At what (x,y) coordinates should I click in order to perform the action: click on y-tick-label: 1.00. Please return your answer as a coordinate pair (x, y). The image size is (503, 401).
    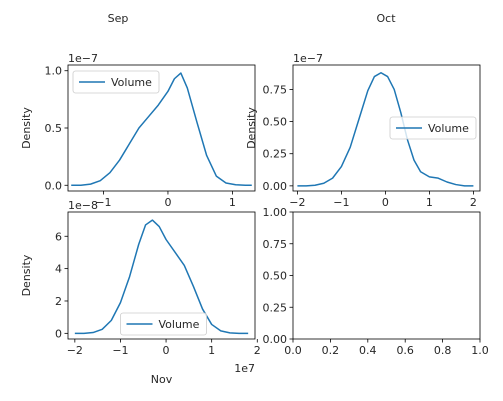
    Looking at the image, I should click on (275, 212).